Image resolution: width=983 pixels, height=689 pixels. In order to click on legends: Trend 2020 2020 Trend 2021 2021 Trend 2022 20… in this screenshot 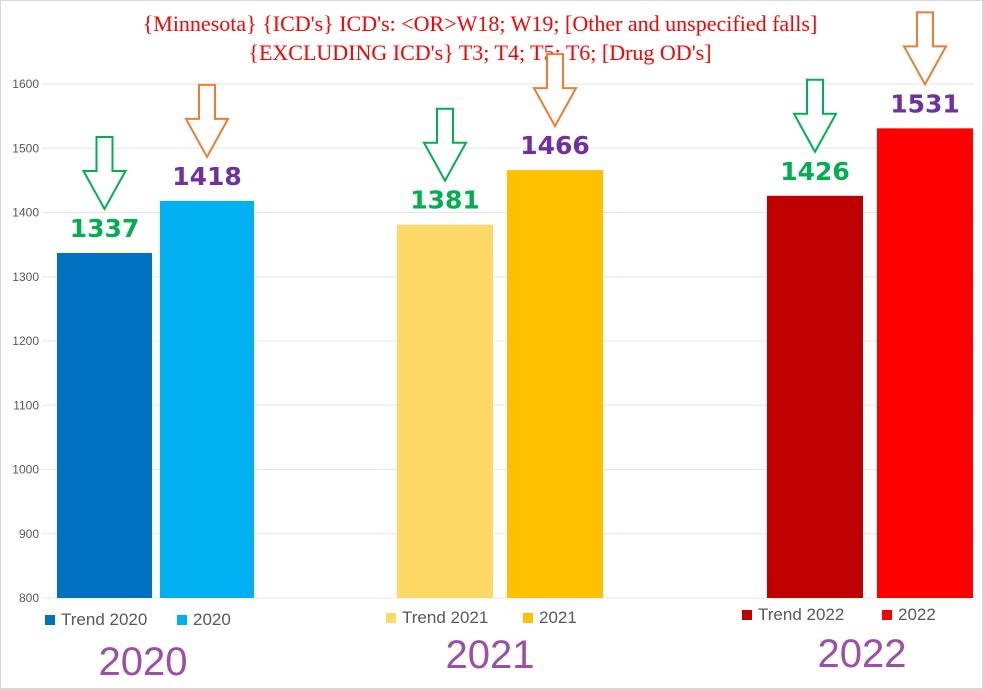, I will do `click(490, 617)`.